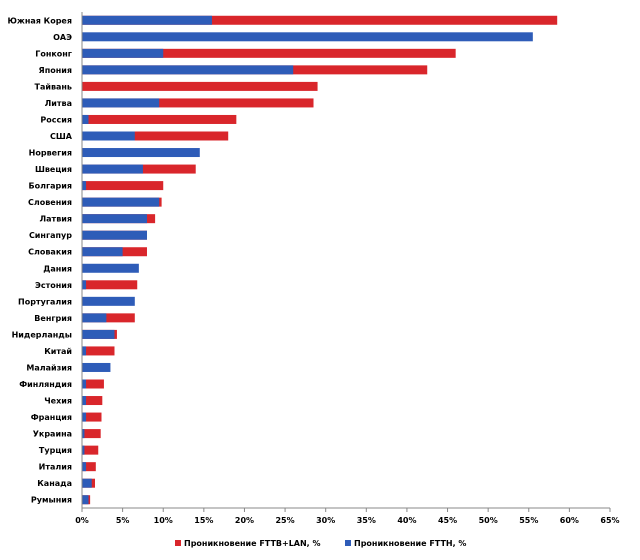 This screenshot has height=560, width=640. I want to click on category-label: Румыния, so click(51, 500).